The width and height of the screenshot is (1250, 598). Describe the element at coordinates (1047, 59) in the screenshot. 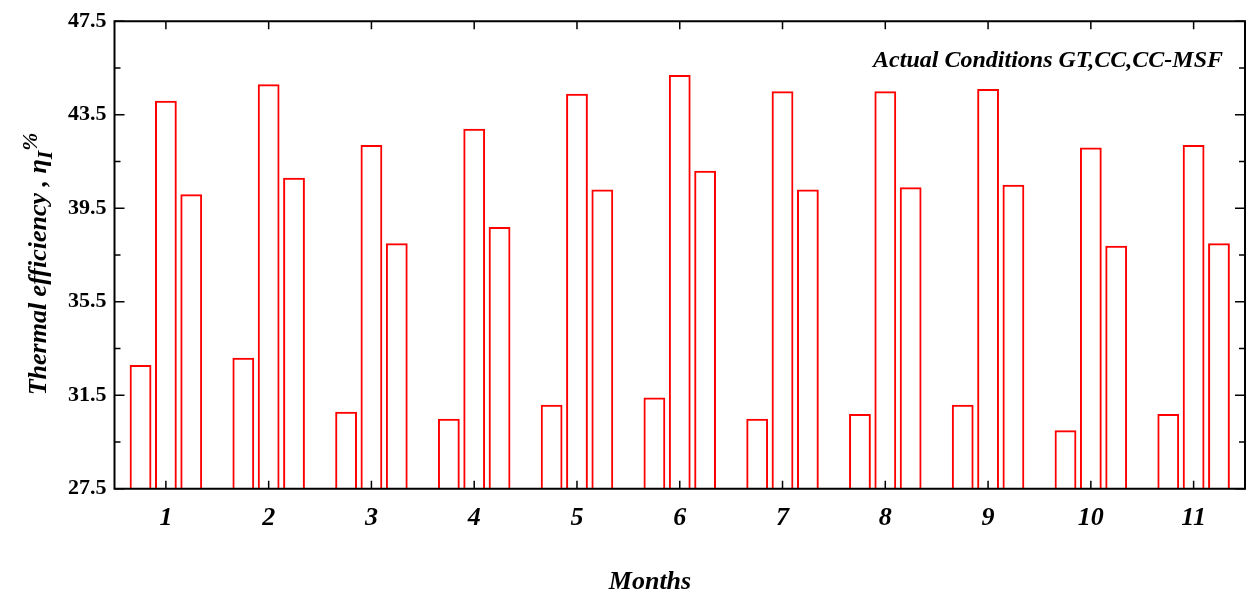

I see `annotation: Actual Conditions GT,CC,CC-MSF` at that location.